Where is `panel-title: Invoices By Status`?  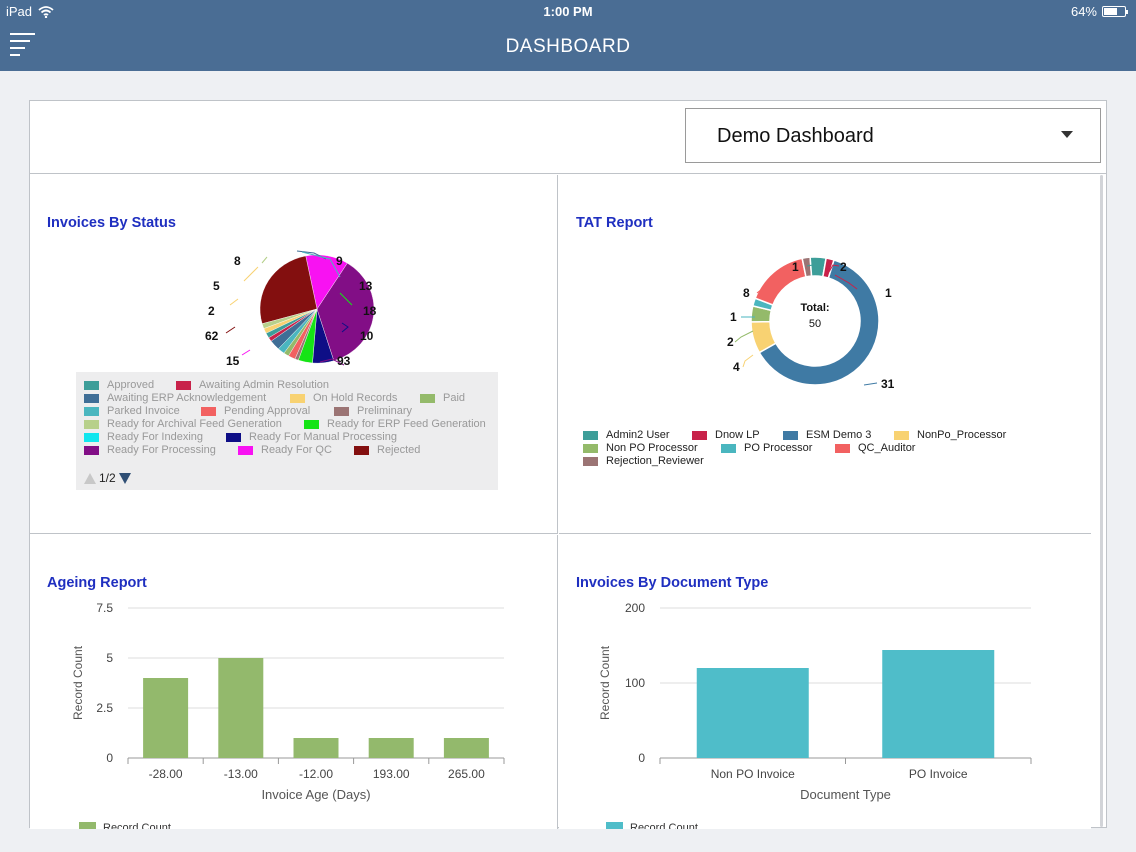 panel-title: Invoices By Status is located at coordinates (111, 223).